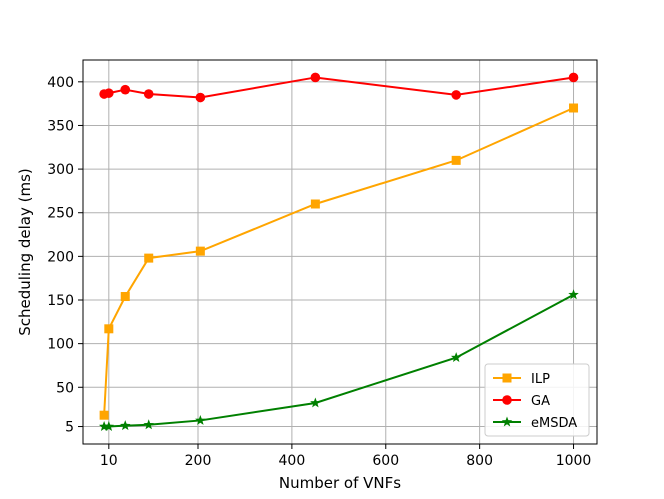  Describe the element at coordinates (574, 461) in the screenshot. I see `x-tick-label: 1000` at that location.